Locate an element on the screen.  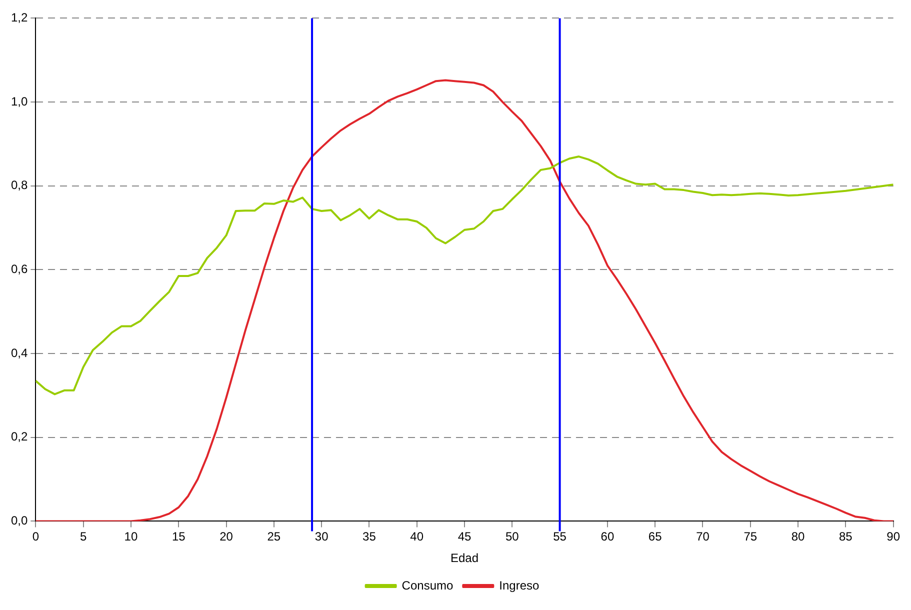
x-tick-label: 30 is located at coordinates (321, 537).